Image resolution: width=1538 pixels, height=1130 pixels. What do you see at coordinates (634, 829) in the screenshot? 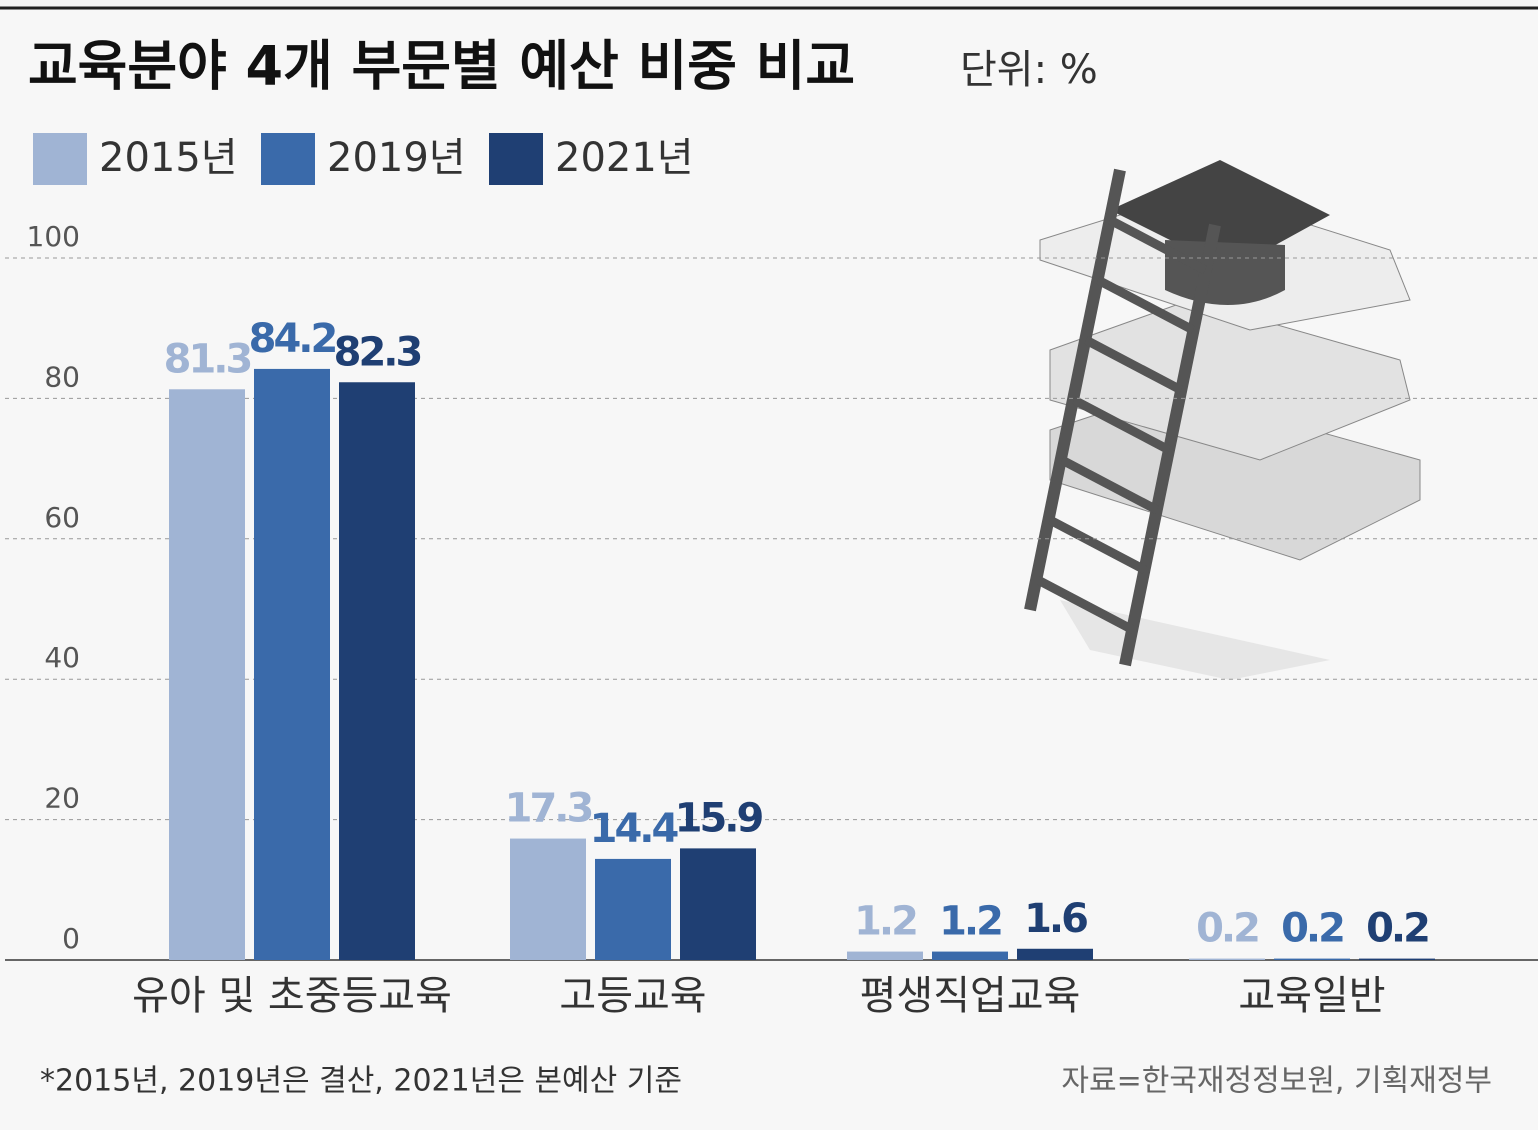
I see `value-label: 14.4` at bounding box center [634, 829].